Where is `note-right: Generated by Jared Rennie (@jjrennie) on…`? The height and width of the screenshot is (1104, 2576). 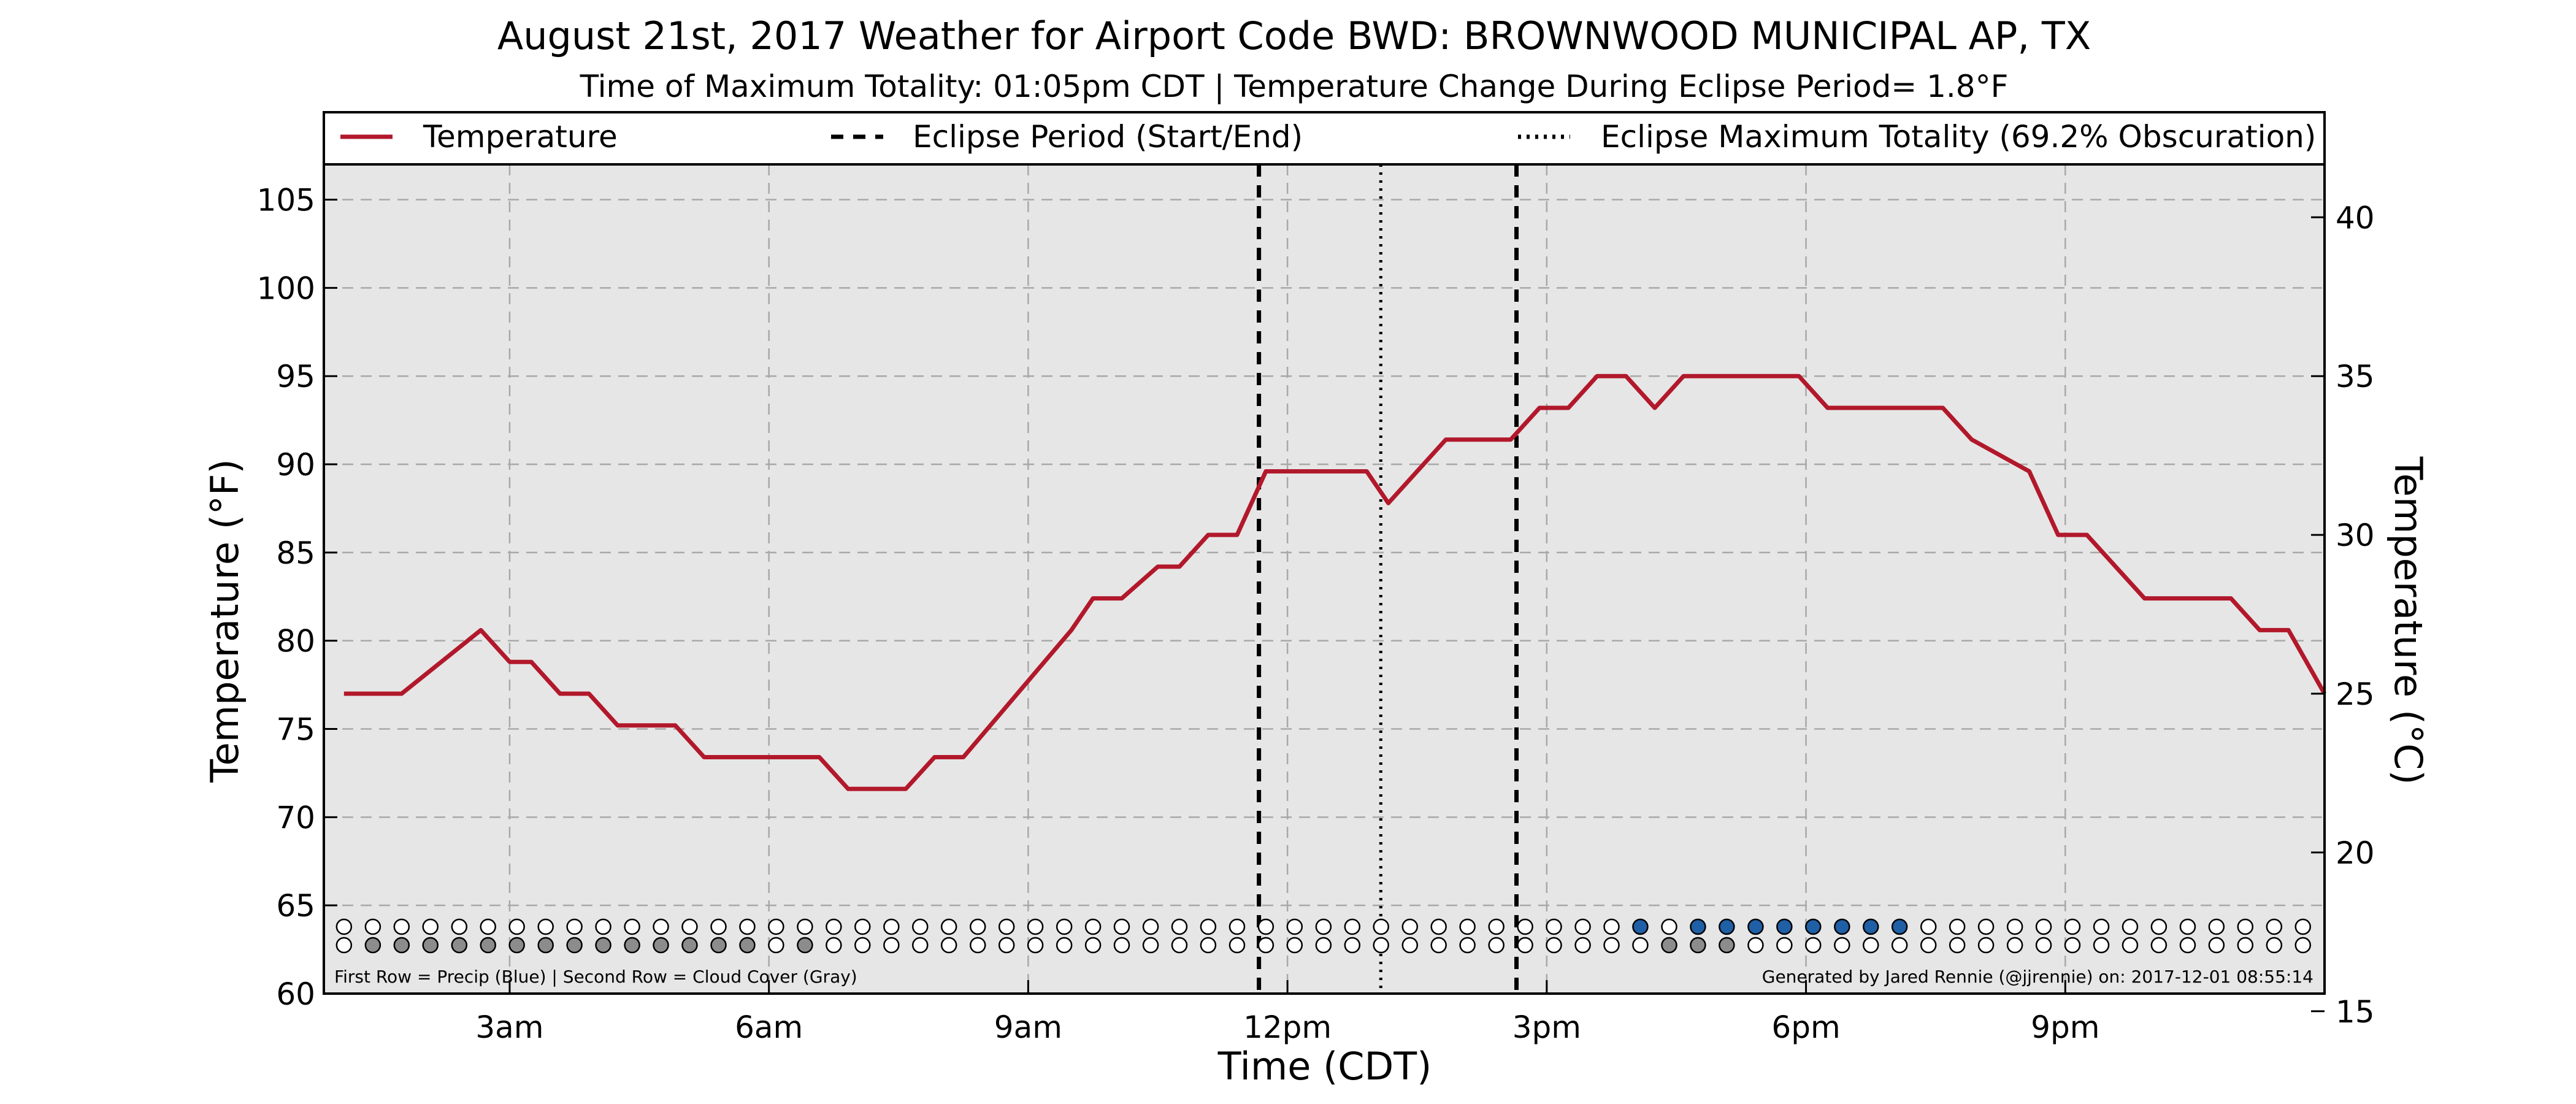 note-right: Generated by Jared Rennie (@jjrennie) on… is located at coordinates (2037, 977).